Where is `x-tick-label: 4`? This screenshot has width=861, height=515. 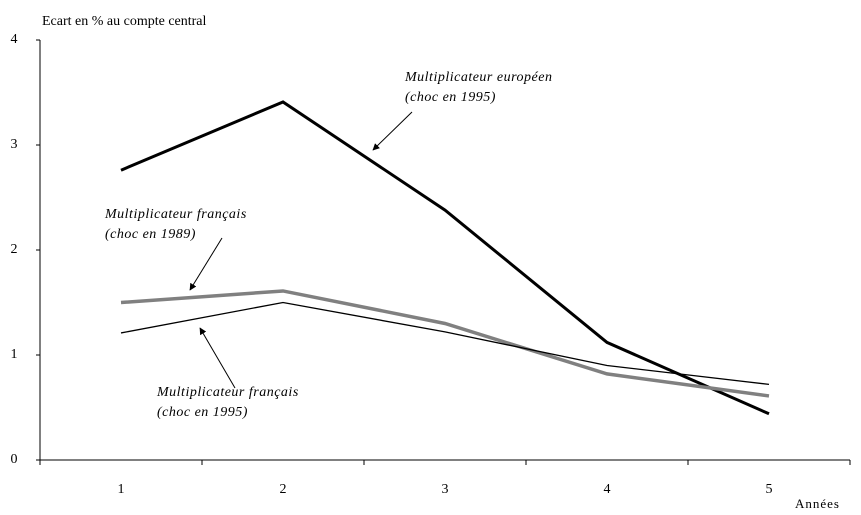 x-tick-label: 4 is located at coordinates (607, 489).